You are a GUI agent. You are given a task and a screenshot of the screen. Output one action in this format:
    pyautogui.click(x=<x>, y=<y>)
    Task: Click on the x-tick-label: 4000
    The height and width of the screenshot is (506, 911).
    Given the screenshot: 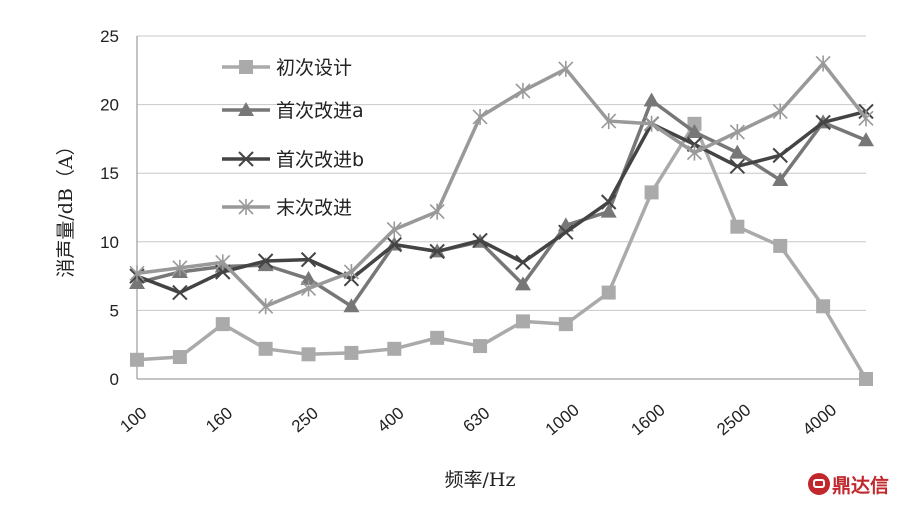 What is the action you would take?
    pyautogui.click(x=819, y=419)
    